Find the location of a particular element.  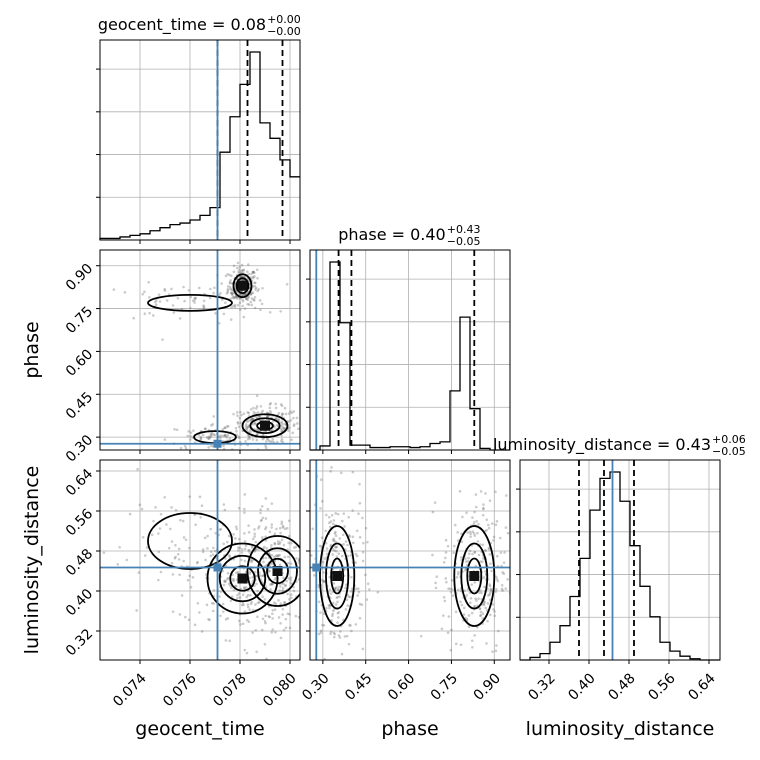

scatter-content-phase_vs_luminosity_distance is located at coordinates (410, 569).